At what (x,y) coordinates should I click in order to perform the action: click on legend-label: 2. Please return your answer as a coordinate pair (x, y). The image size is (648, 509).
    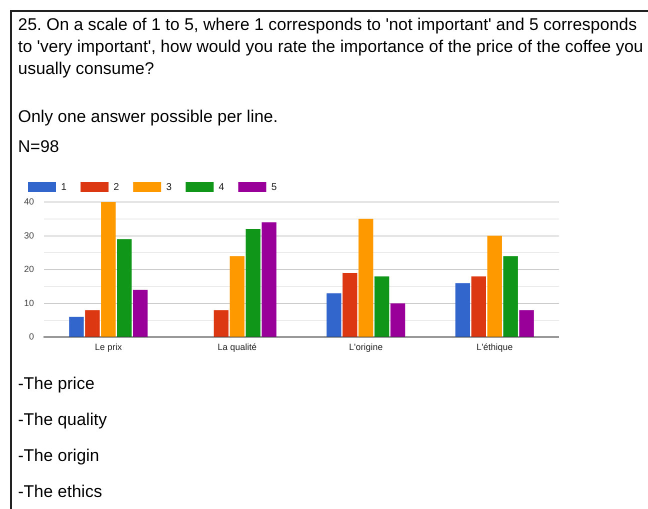
    Looking at the image, I should click on (117, 187).